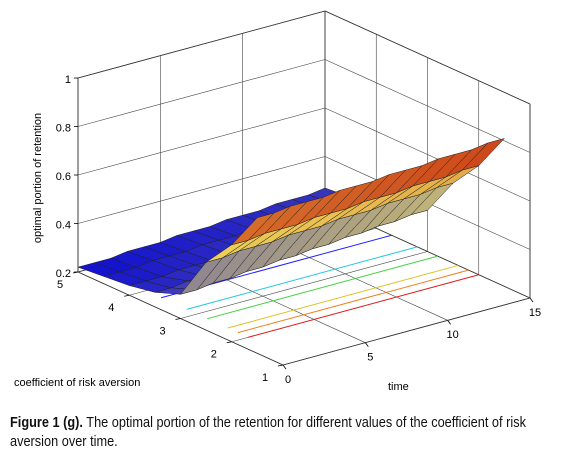  Describe the element at coordinates (535, 313) in the screenshot. I see `x-tick-label: 15` at that location.